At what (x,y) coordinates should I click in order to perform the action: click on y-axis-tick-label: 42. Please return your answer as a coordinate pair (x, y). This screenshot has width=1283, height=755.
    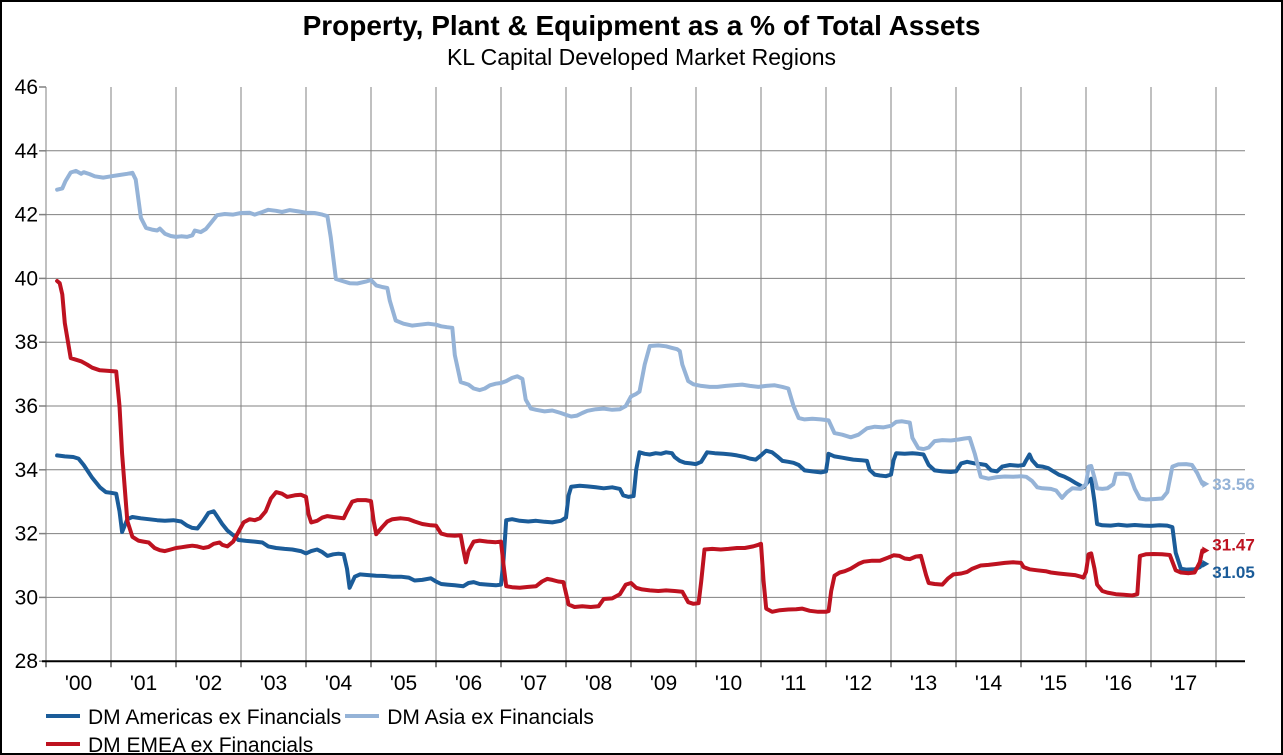
    Looking at the image, I should click on (26, 215).